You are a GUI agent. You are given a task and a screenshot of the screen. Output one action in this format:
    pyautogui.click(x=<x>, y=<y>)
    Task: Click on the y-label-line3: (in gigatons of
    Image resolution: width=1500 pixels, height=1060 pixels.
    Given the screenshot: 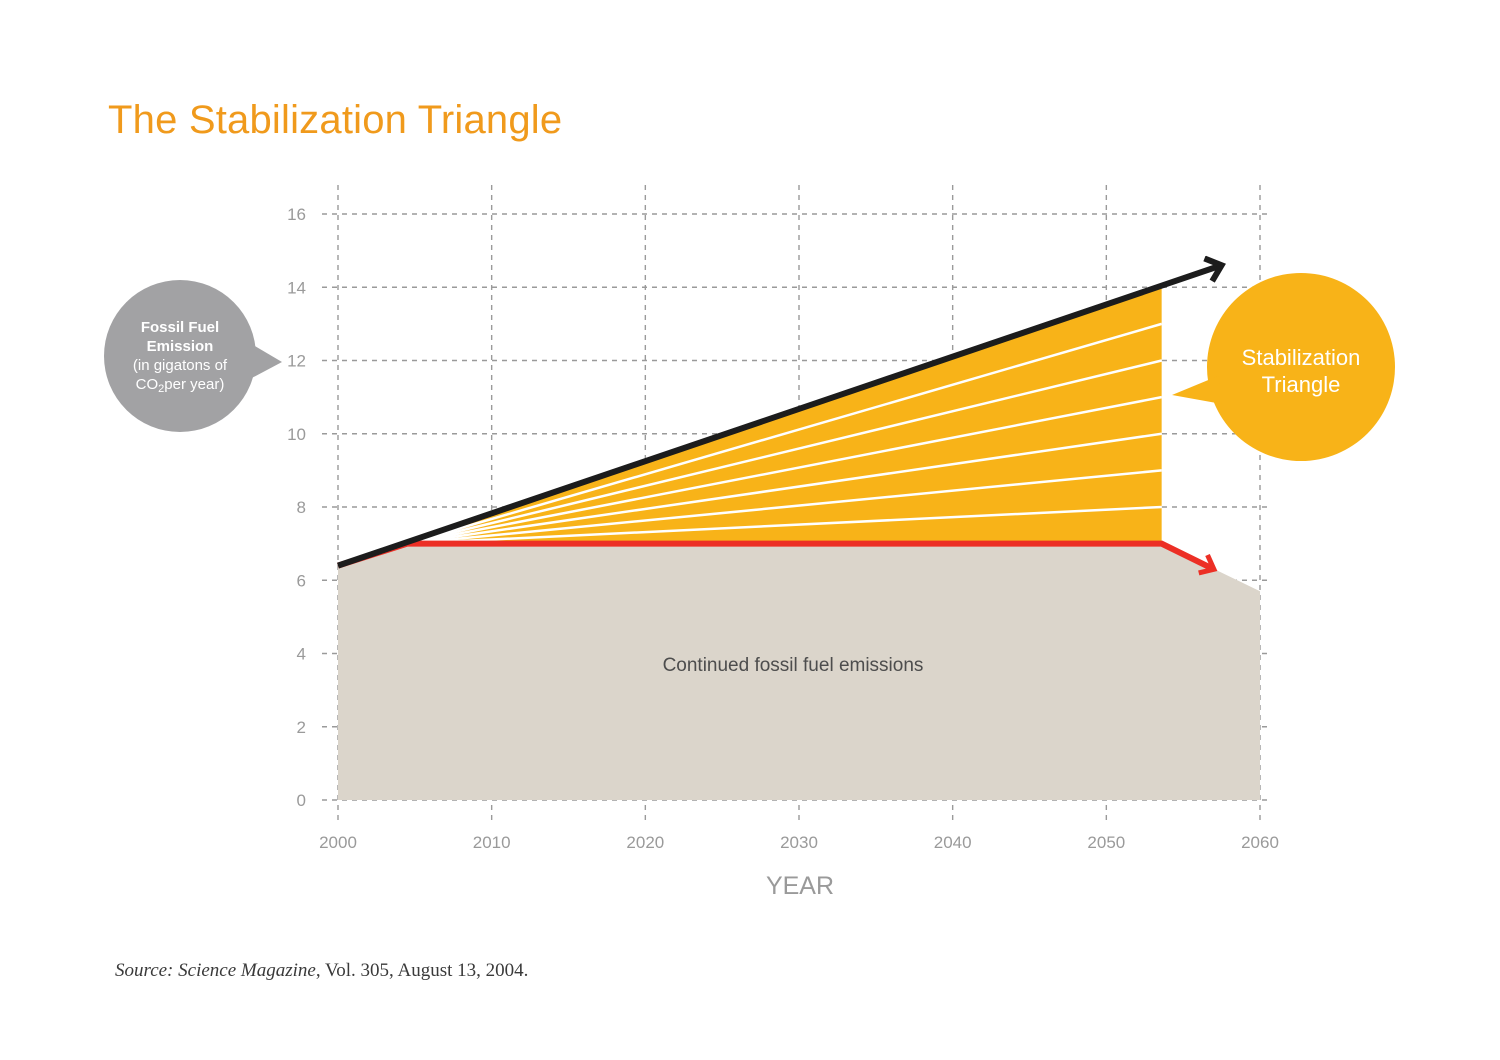 What is the action you would take?
    pyautogui.click(x=180, y=365)
    